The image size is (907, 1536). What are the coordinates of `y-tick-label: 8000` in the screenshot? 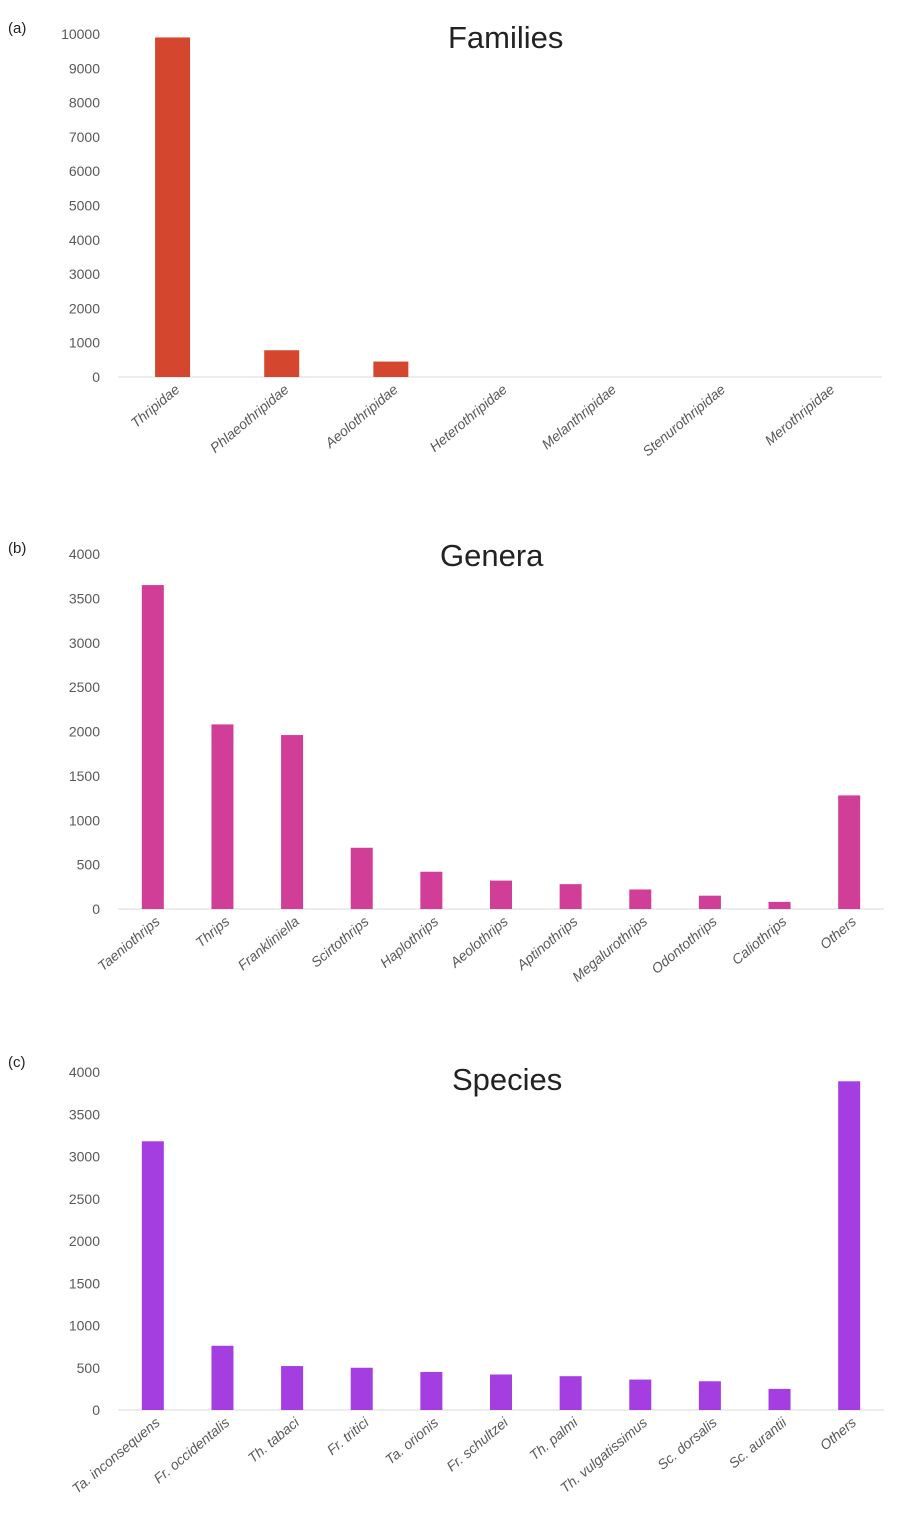 It's located at (84, 103).